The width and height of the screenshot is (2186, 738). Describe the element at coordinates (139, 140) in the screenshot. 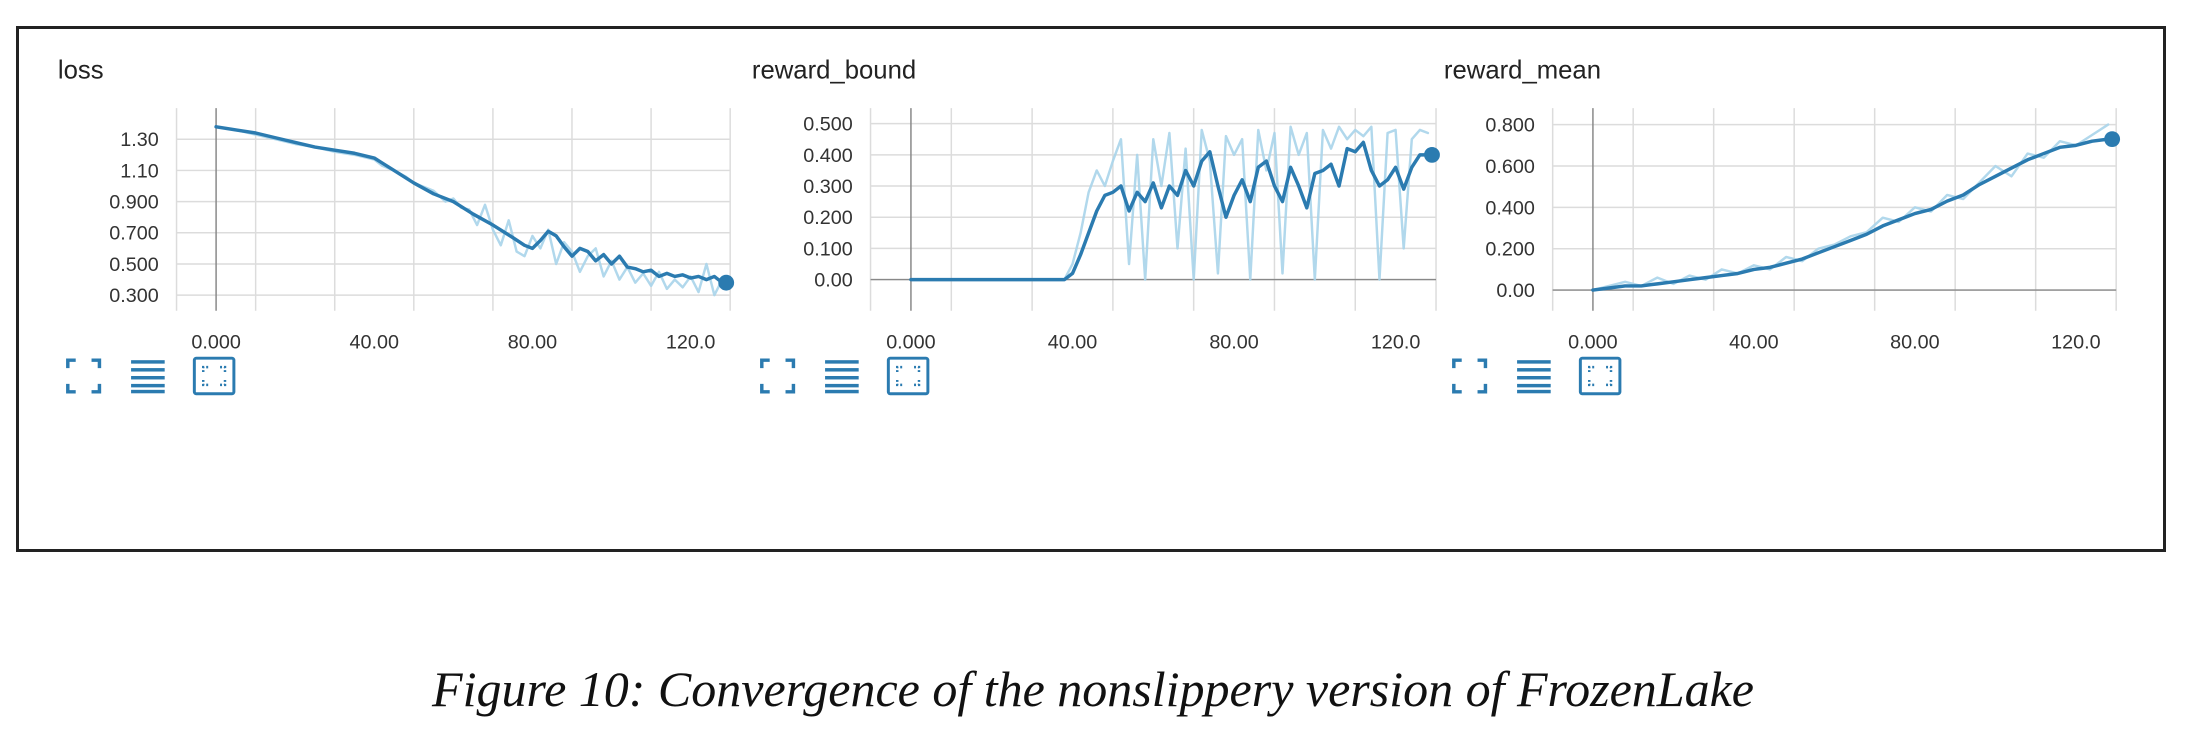

I see `y-tick-label: 1.30` at that location.